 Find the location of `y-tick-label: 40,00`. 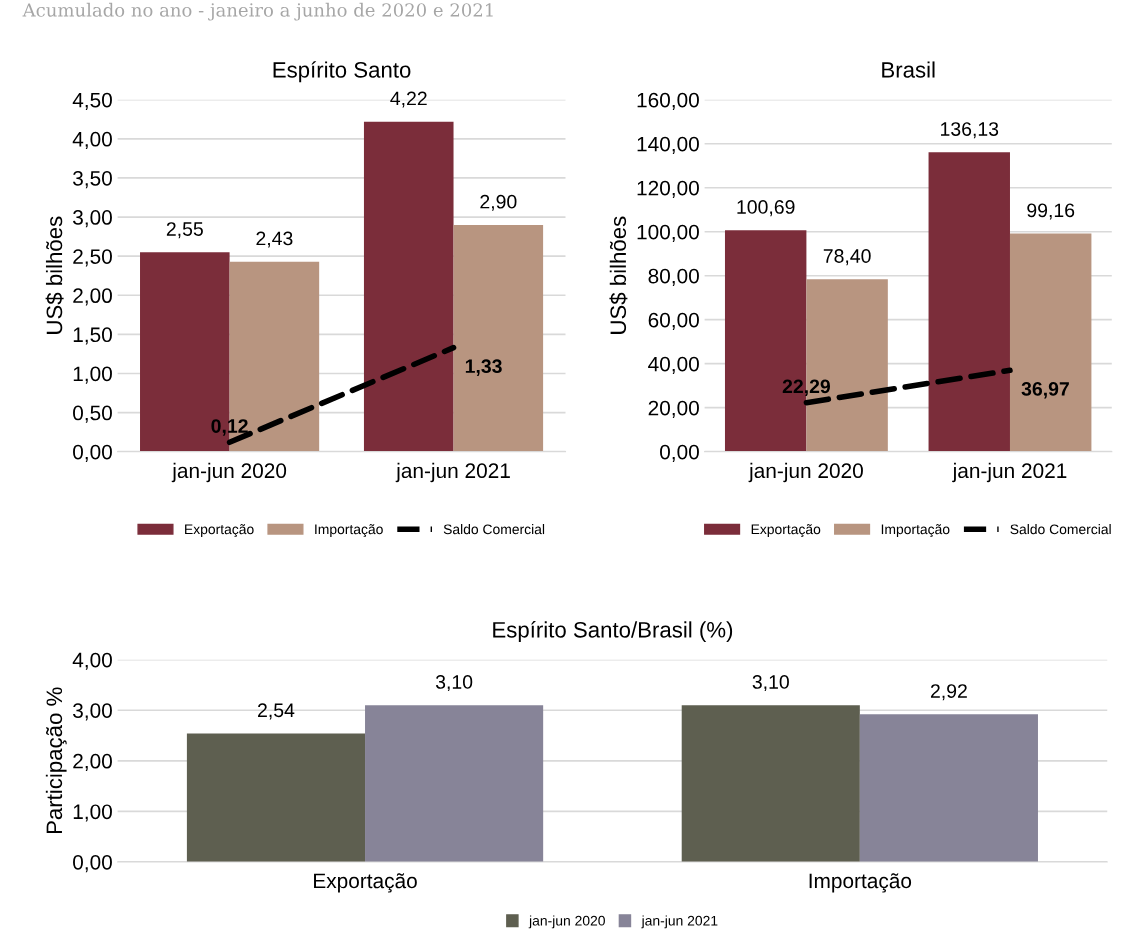

y-tick-label: 40,00 is located at coordinates (673, 365).